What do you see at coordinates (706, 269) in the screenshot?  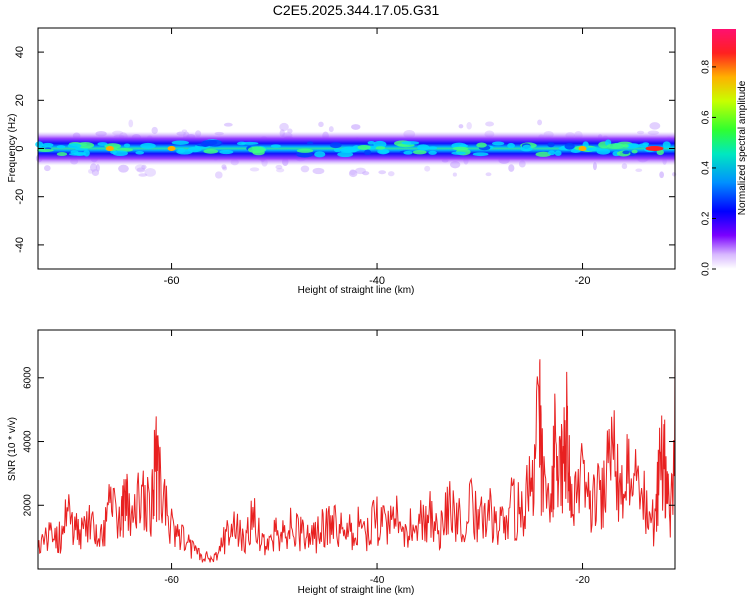 I see `colorbar-tick-label: 0.0` at bounding box center [706, 269].